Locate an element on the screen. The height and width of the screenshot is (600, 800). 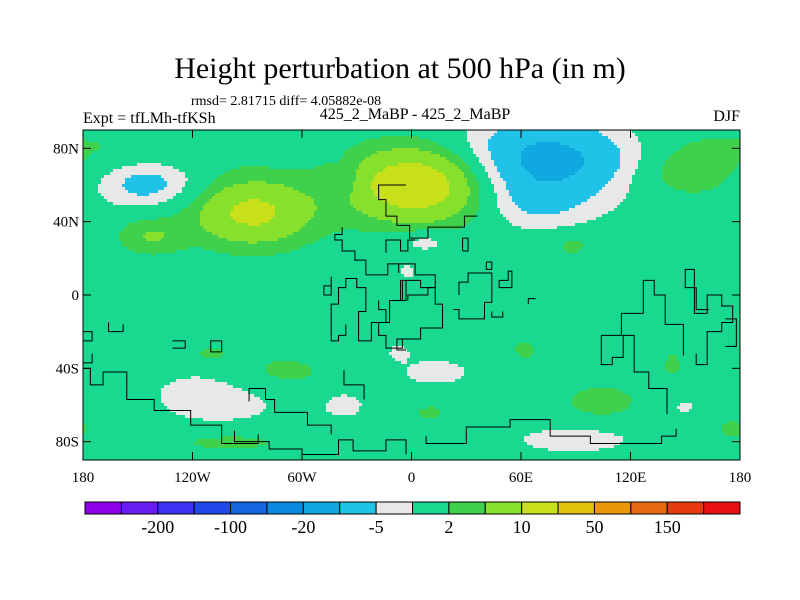
x-tick-label: 60W is located at coordinates (302, 478).